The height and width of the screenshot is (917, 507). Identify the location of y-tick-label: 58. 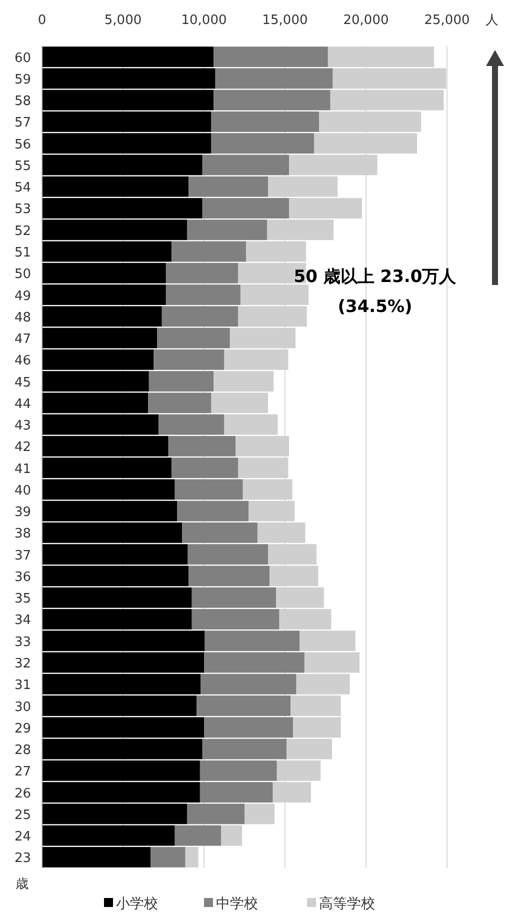
(22, 102).